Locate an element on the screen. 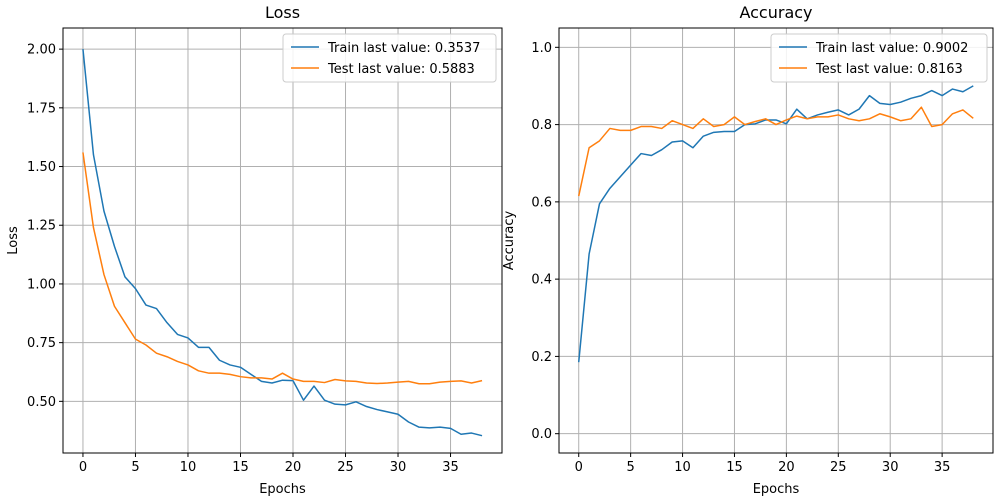 This screenshot has width=1000, height=500. y-tick-label: 1.0 is located at coordinates (541, 48).